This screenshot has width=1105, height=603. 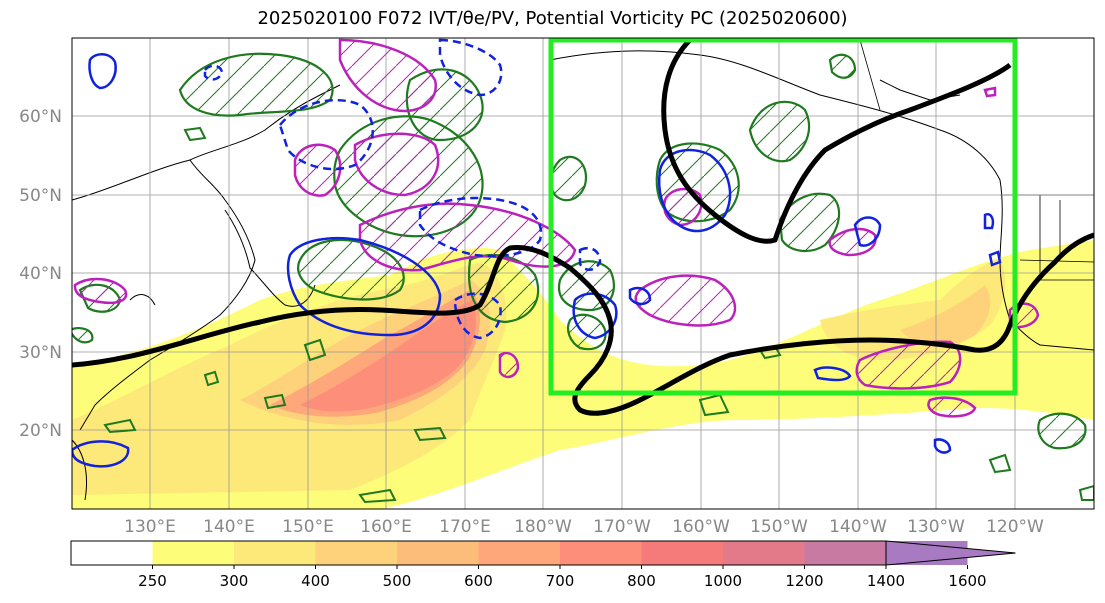 I want to click on lon-label: 130°E, so click(x=150, y=527).